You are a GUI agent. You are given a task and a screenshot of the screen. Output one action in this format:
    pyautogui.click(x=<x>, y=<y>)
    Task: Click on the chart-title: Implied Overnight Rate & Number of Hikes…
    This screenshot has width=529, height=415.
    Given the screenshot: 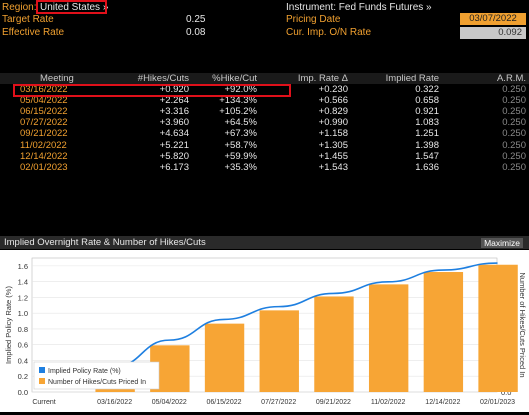 What is the action you would take?
    pyautogui.click(x=105, y=242)
    